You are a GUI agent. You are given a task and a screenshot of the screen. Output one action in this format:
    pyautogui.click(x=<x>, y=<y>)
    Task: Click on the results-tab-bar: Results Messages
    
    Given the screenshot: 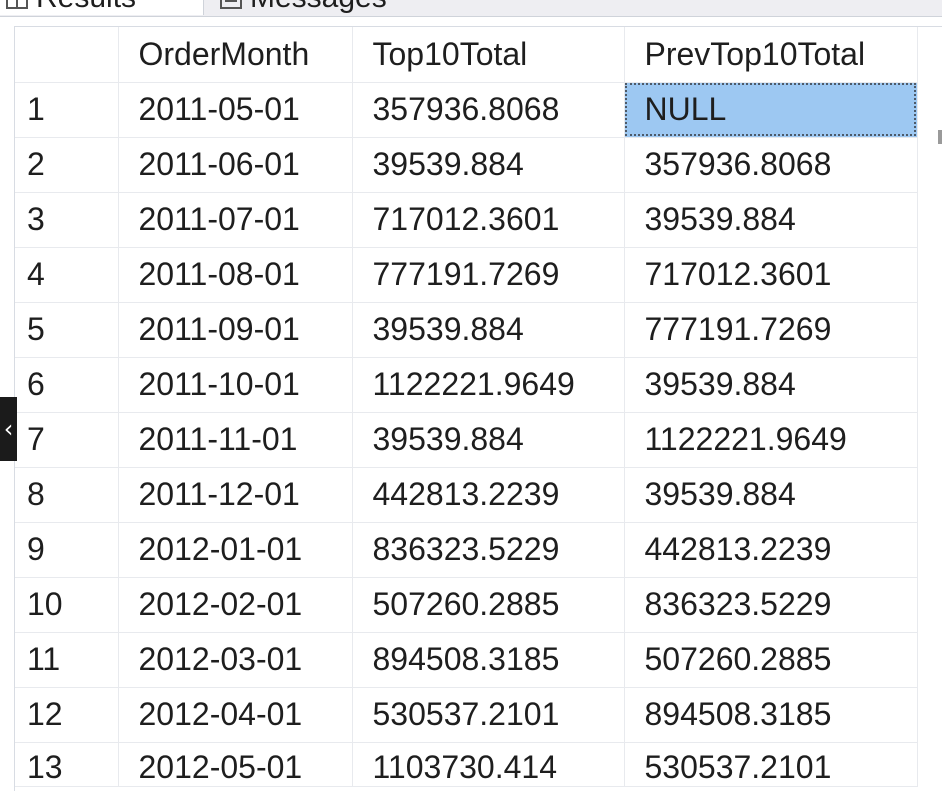 What is the action you would take?
    pyautogui.click(x=471, y=8)
    